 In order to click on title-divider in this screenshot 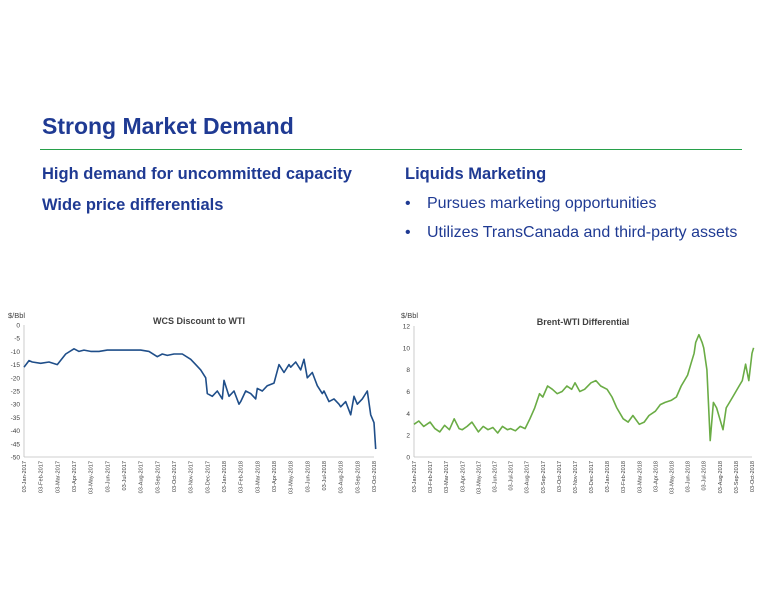, I will do `click(391, 149)`.